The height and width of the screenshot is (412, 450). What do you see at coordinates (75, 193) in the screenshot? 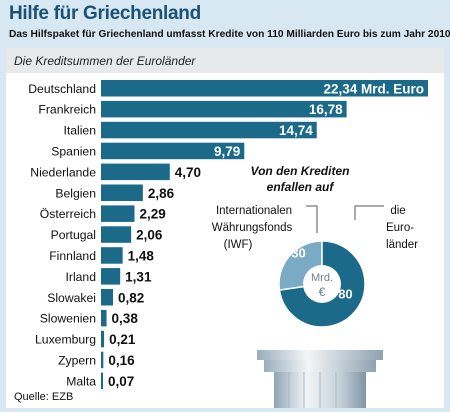
I see `category-label-belgien: Belgien` at bounding box center [75, 193].